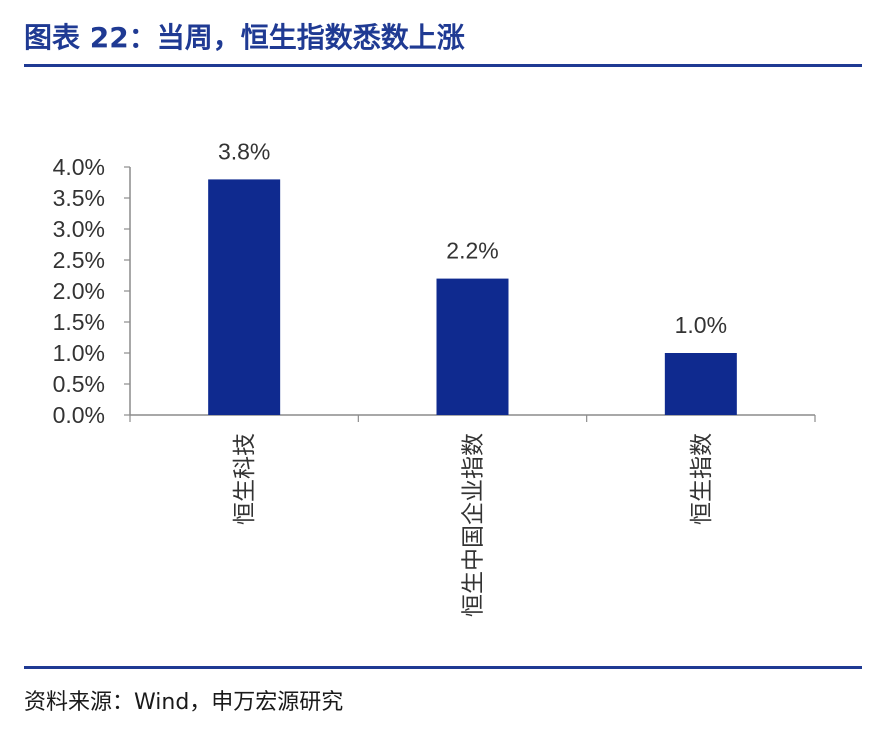 This screenshot has width=873, height=729. Describe the element at coordinates (79, 260) in the screenshot. I see `y-tick-label: 2.5%` at that location.